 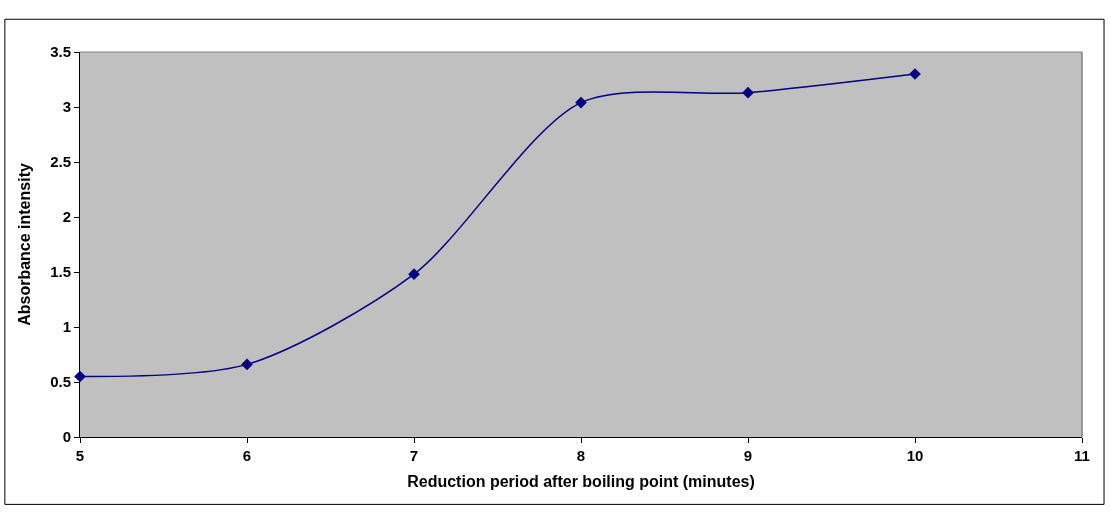 What do you see at coordinates (66, 217) in the screenshot?
I see `y-tick-label: 2` at bounding box center [66, 217].